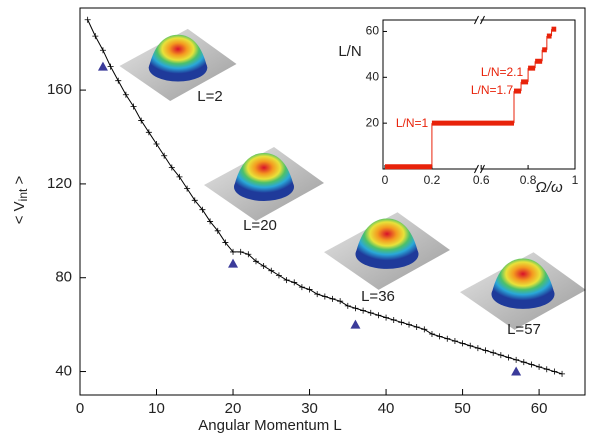 This screenshot has height=434, width=589. What do you see at coordinates (462, 408) in the screenshot?
I see `x-tick-label: 50` at bounding box center [462, 408].